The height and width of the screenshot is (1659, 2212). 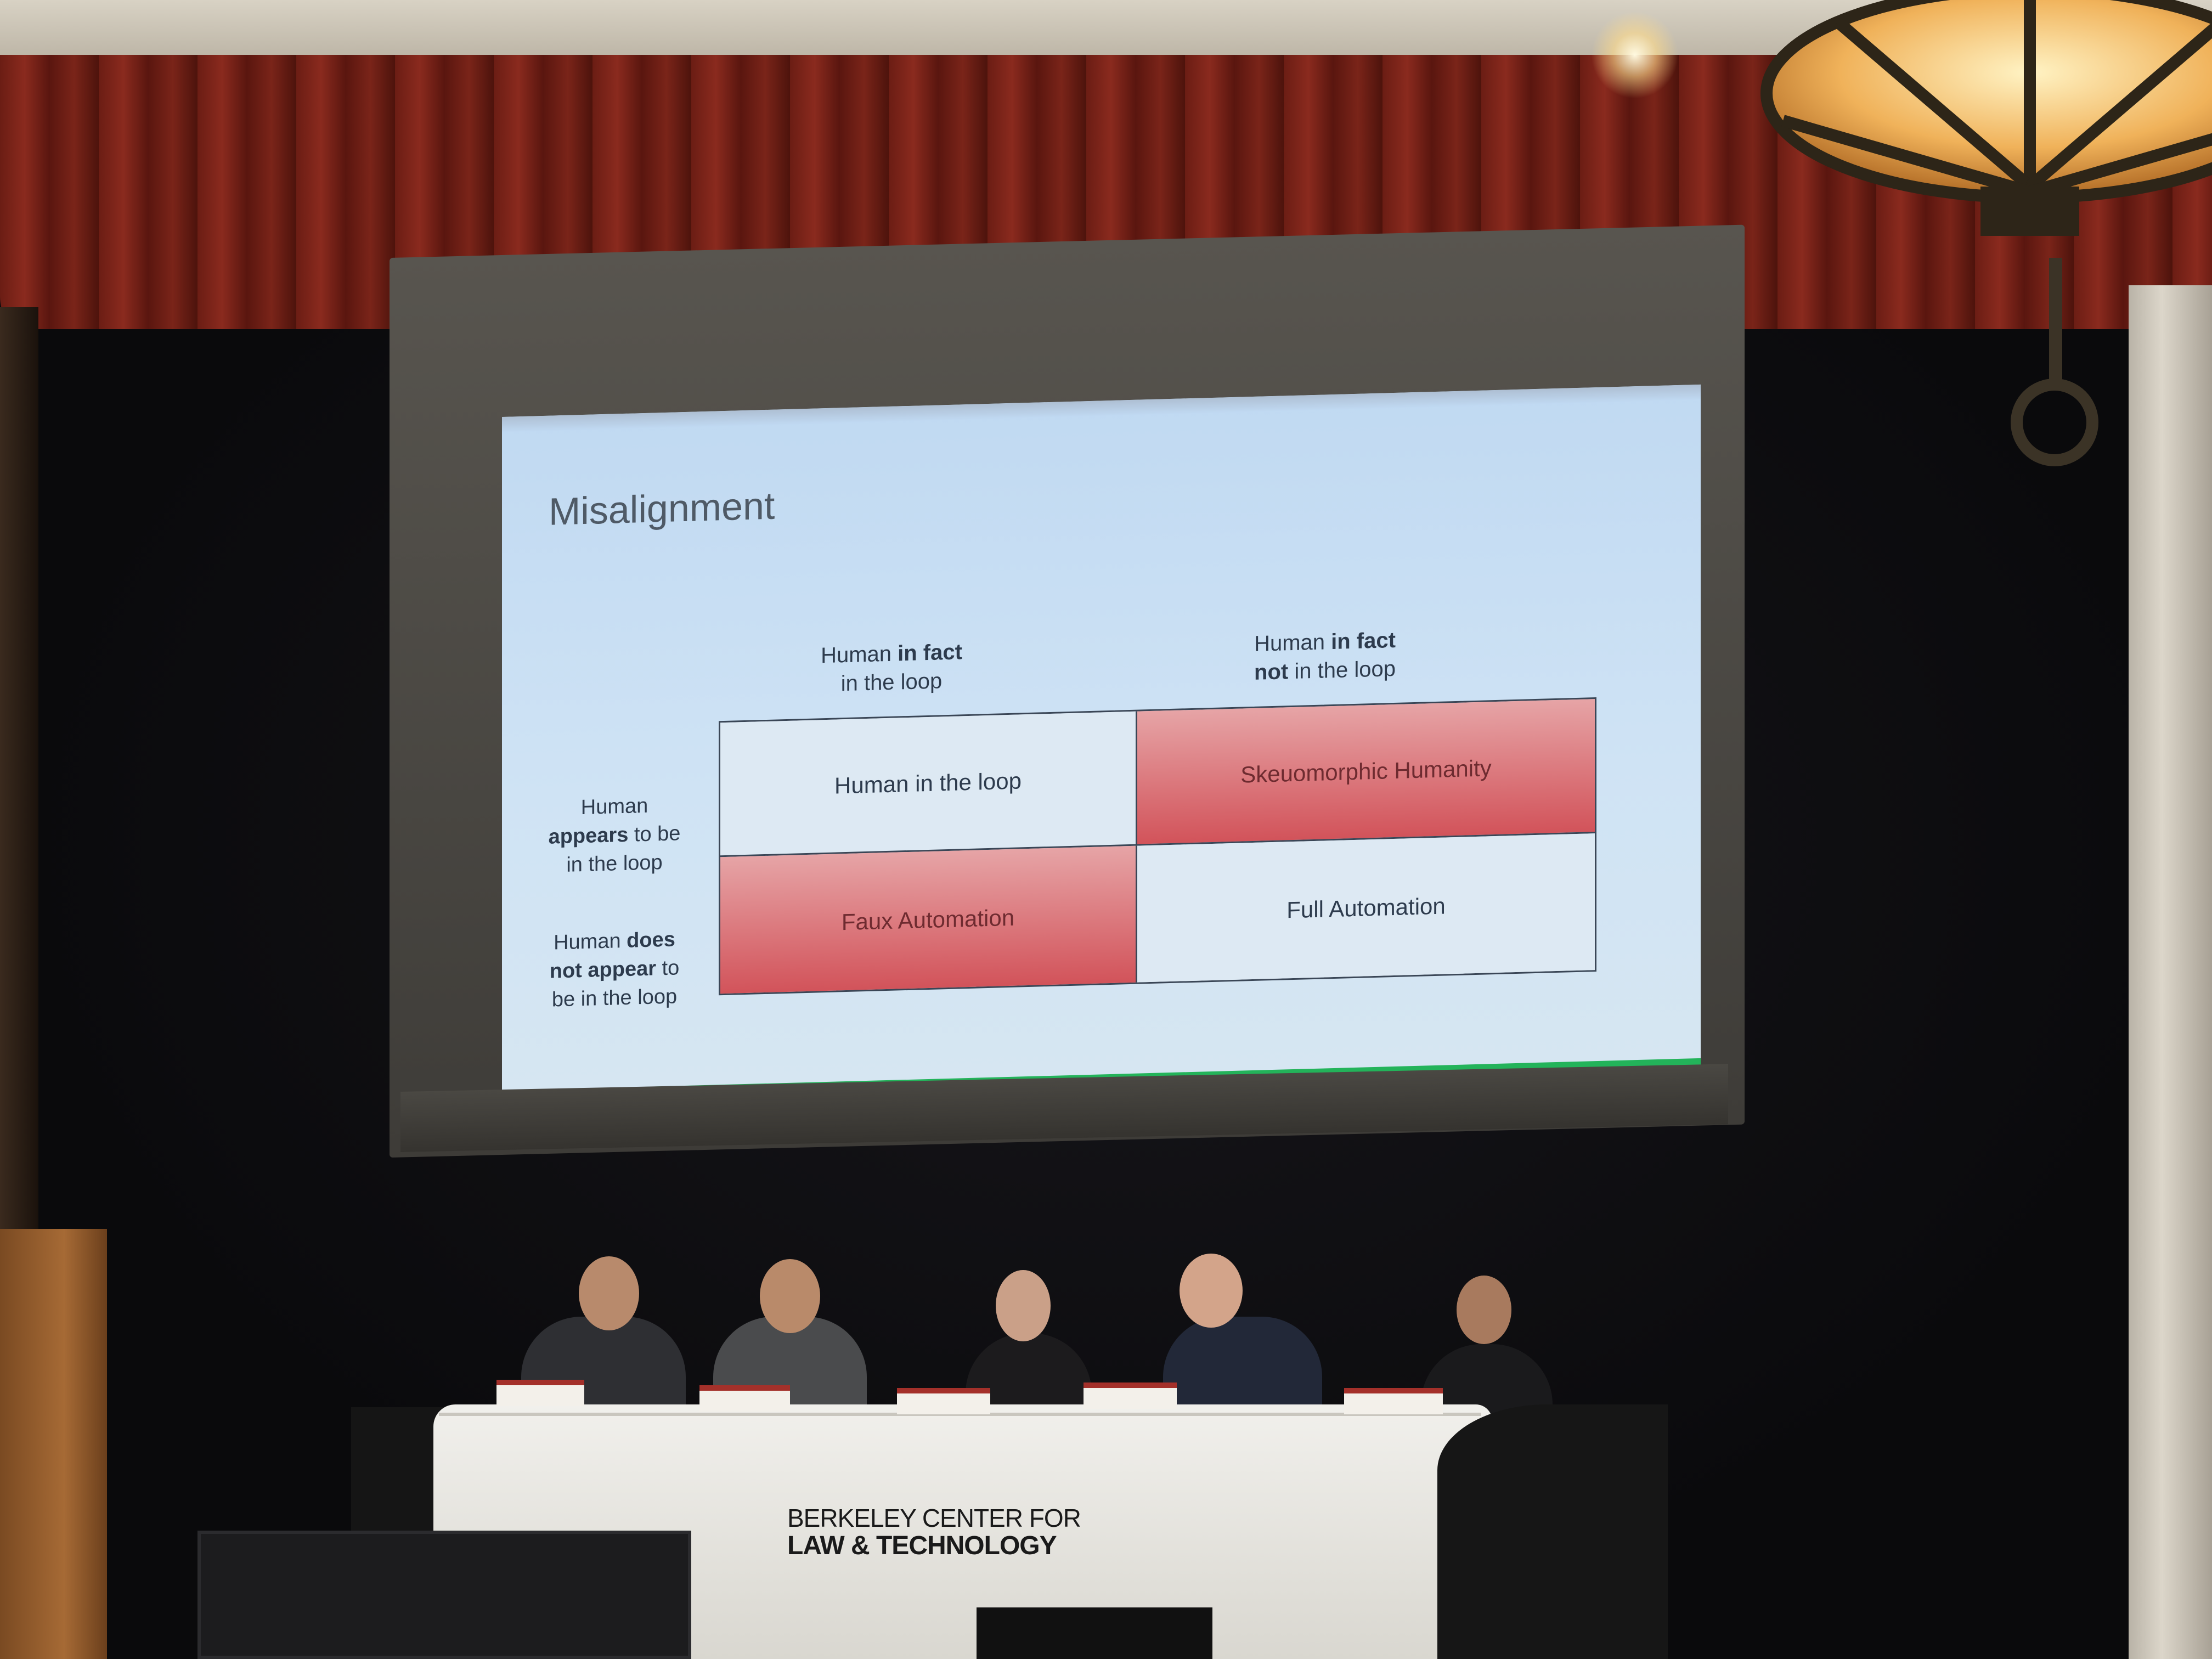 What do you see at coordinates (609, 1293) in the screenshot?
I see `panelist-1-head` at bounding box center [609, 1293].